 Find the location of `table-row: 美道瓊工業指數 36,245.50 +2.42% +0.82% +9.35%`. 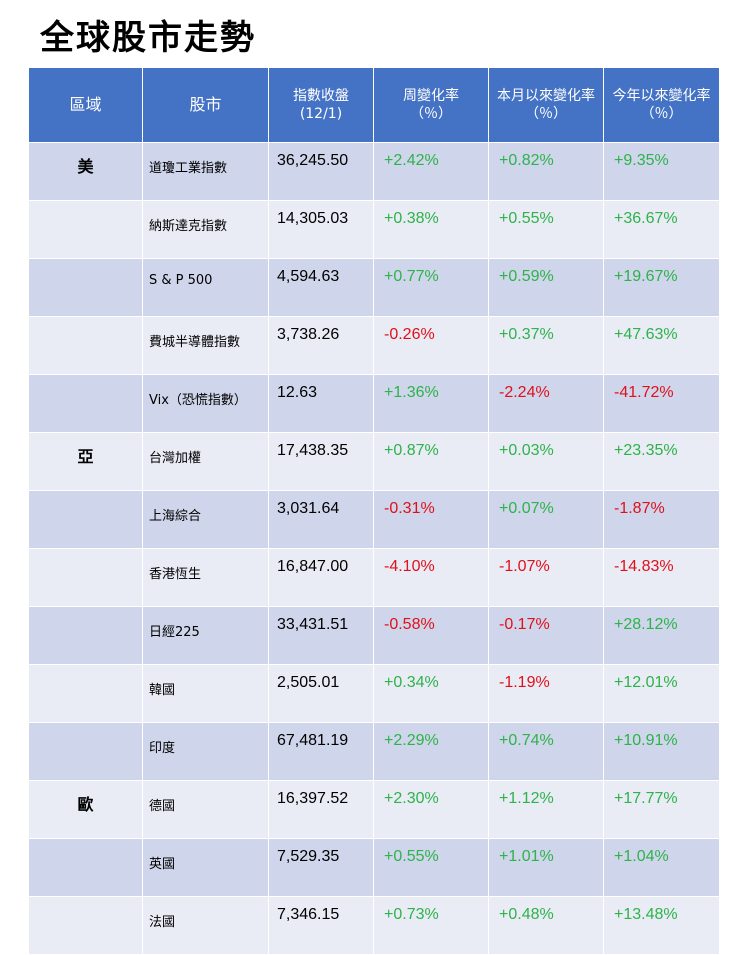

table-row: 美道瓊工業指數 36,245.50 +2.42% +0.82% +9.35% is located at coordinates (374, 171).